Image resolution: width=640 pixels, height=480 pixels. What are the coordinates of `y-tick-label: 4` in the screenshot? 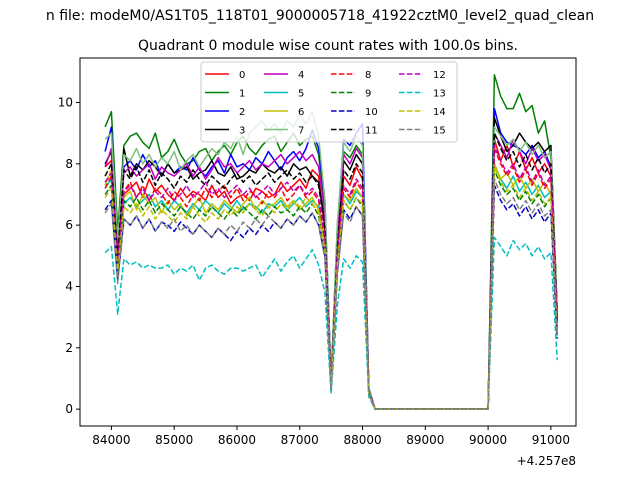 It's located at (69, 286).